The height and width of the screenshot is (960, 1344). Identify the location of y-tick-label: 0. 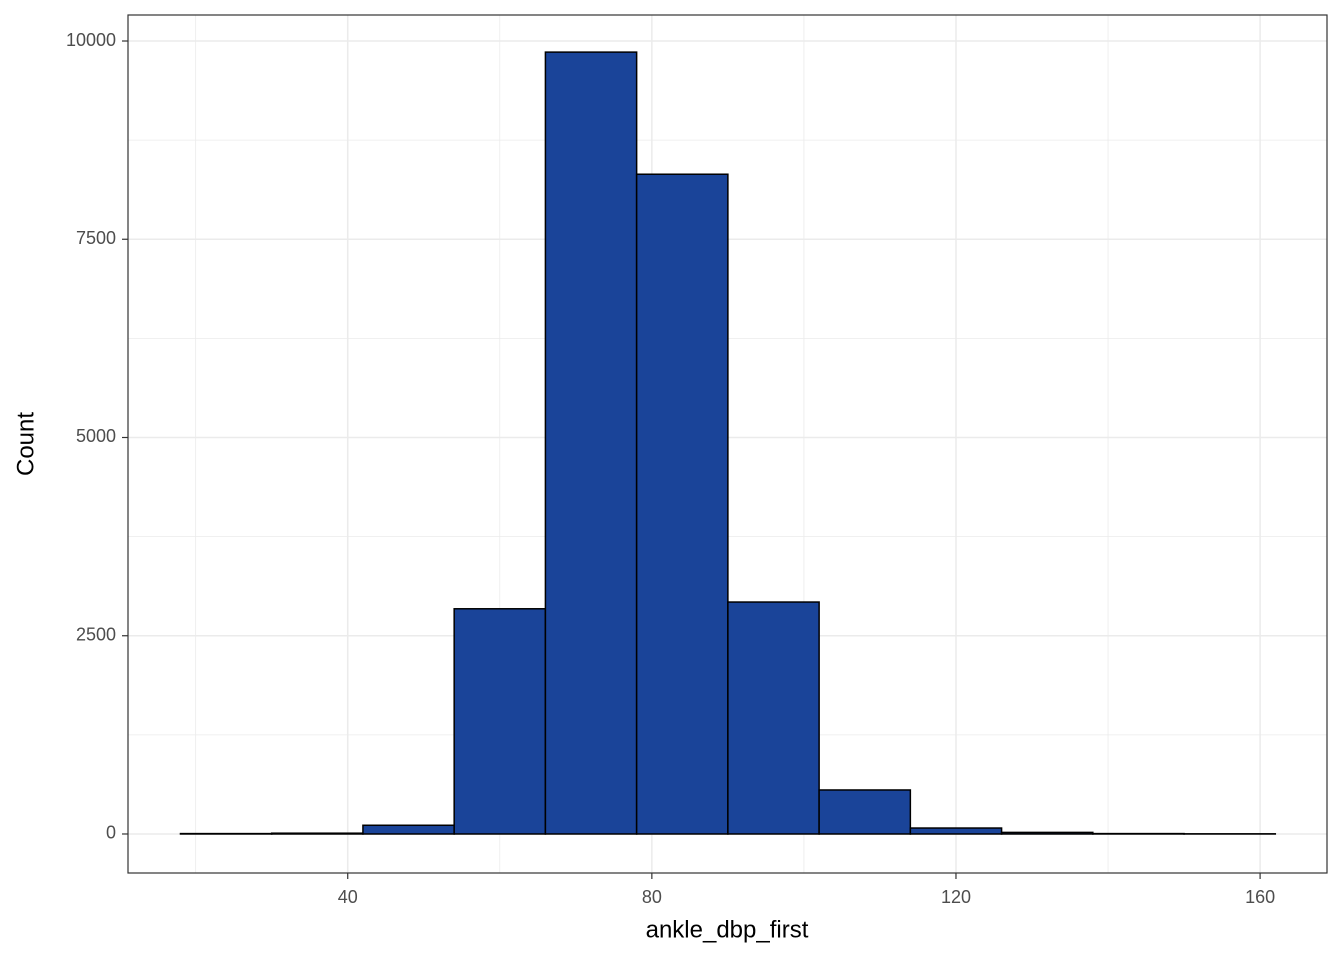
(111, 833).